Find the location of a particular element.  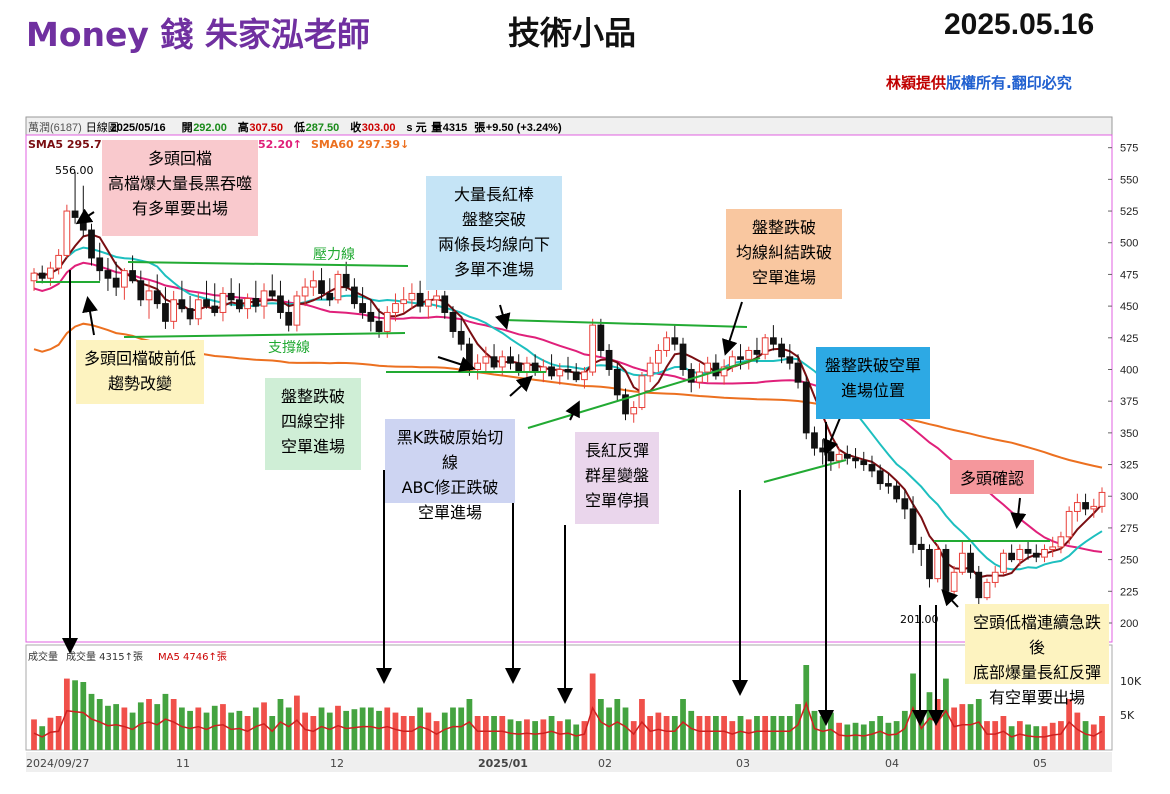

info-bar-field: 高 is located at coordinates (243, 127).